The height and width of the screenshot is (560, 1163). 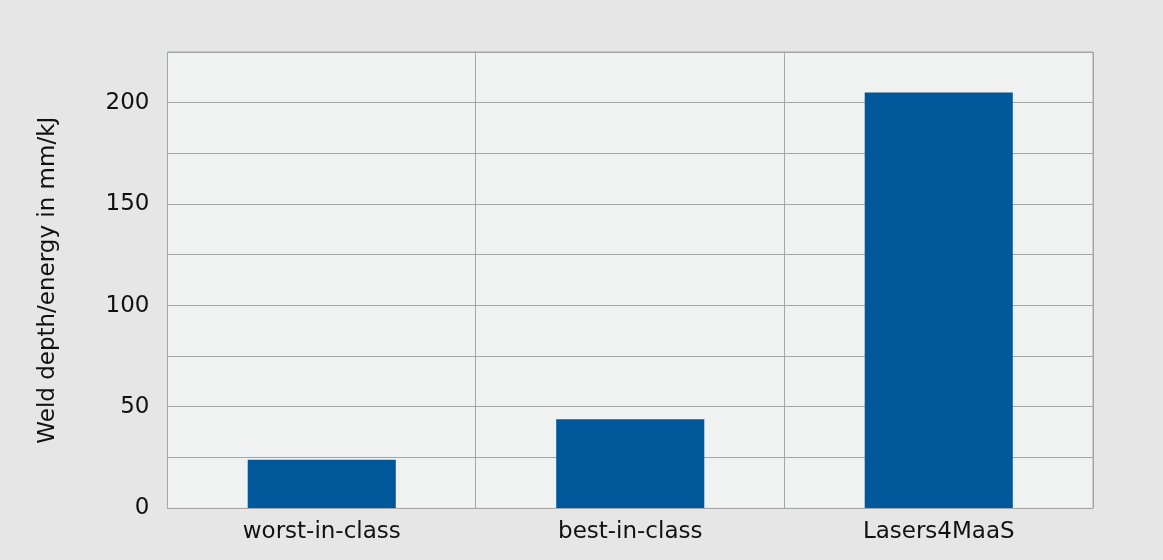 What do you see at coordinates (127, 202) in the screenshot?
I see `y-tick-label: 150` at bounding box center [127, 202].